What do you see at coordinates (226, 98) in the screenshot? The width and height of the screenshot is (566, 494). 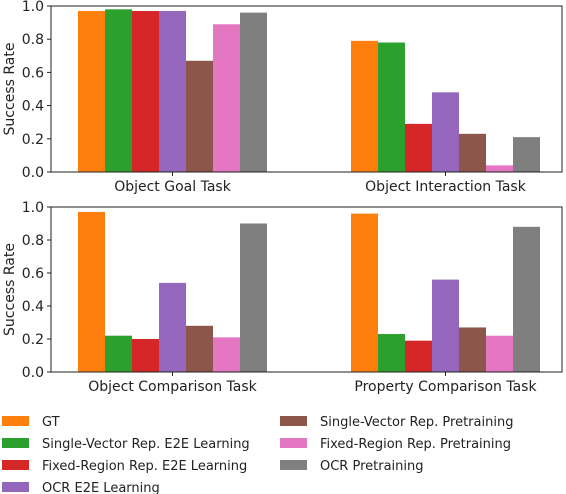 I see `bar-p1-object-goal-task-s6` at bounding box center [226, 98].